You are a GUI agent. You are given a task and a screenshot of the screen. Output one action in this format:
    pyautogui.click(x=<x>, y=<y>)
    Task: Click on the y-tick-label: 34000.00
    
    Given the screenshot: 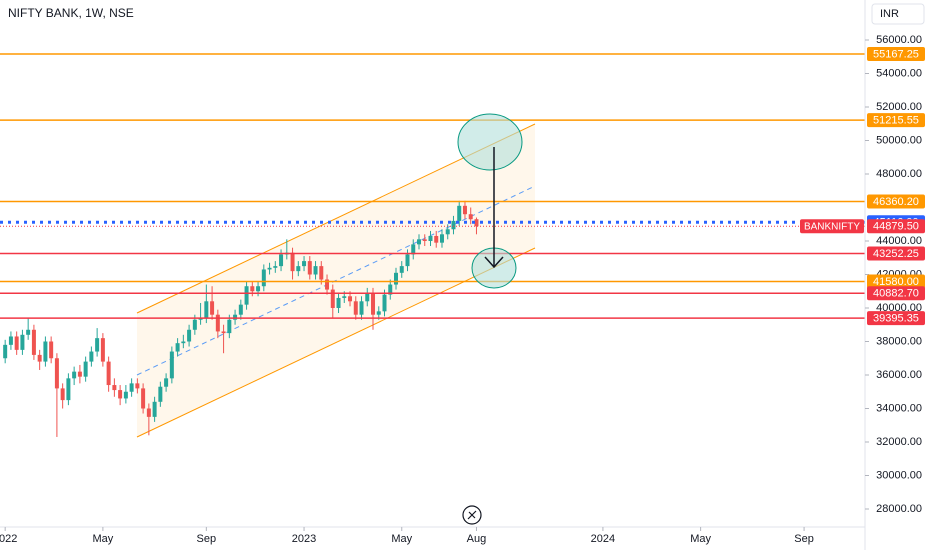 What is the action you would take?
    pyautogui.click(x=899, y=408)
    